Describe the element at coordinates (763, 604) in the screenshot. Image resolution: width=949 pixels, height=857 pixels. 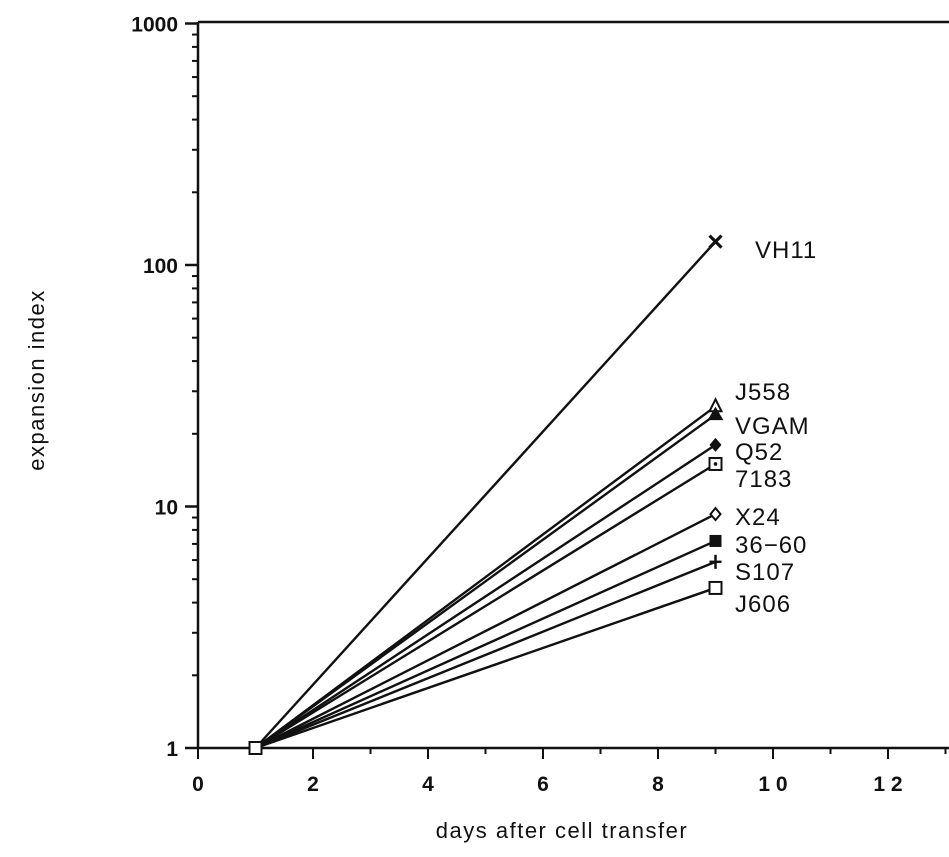
I see `series-label-j606: J606` at that location.